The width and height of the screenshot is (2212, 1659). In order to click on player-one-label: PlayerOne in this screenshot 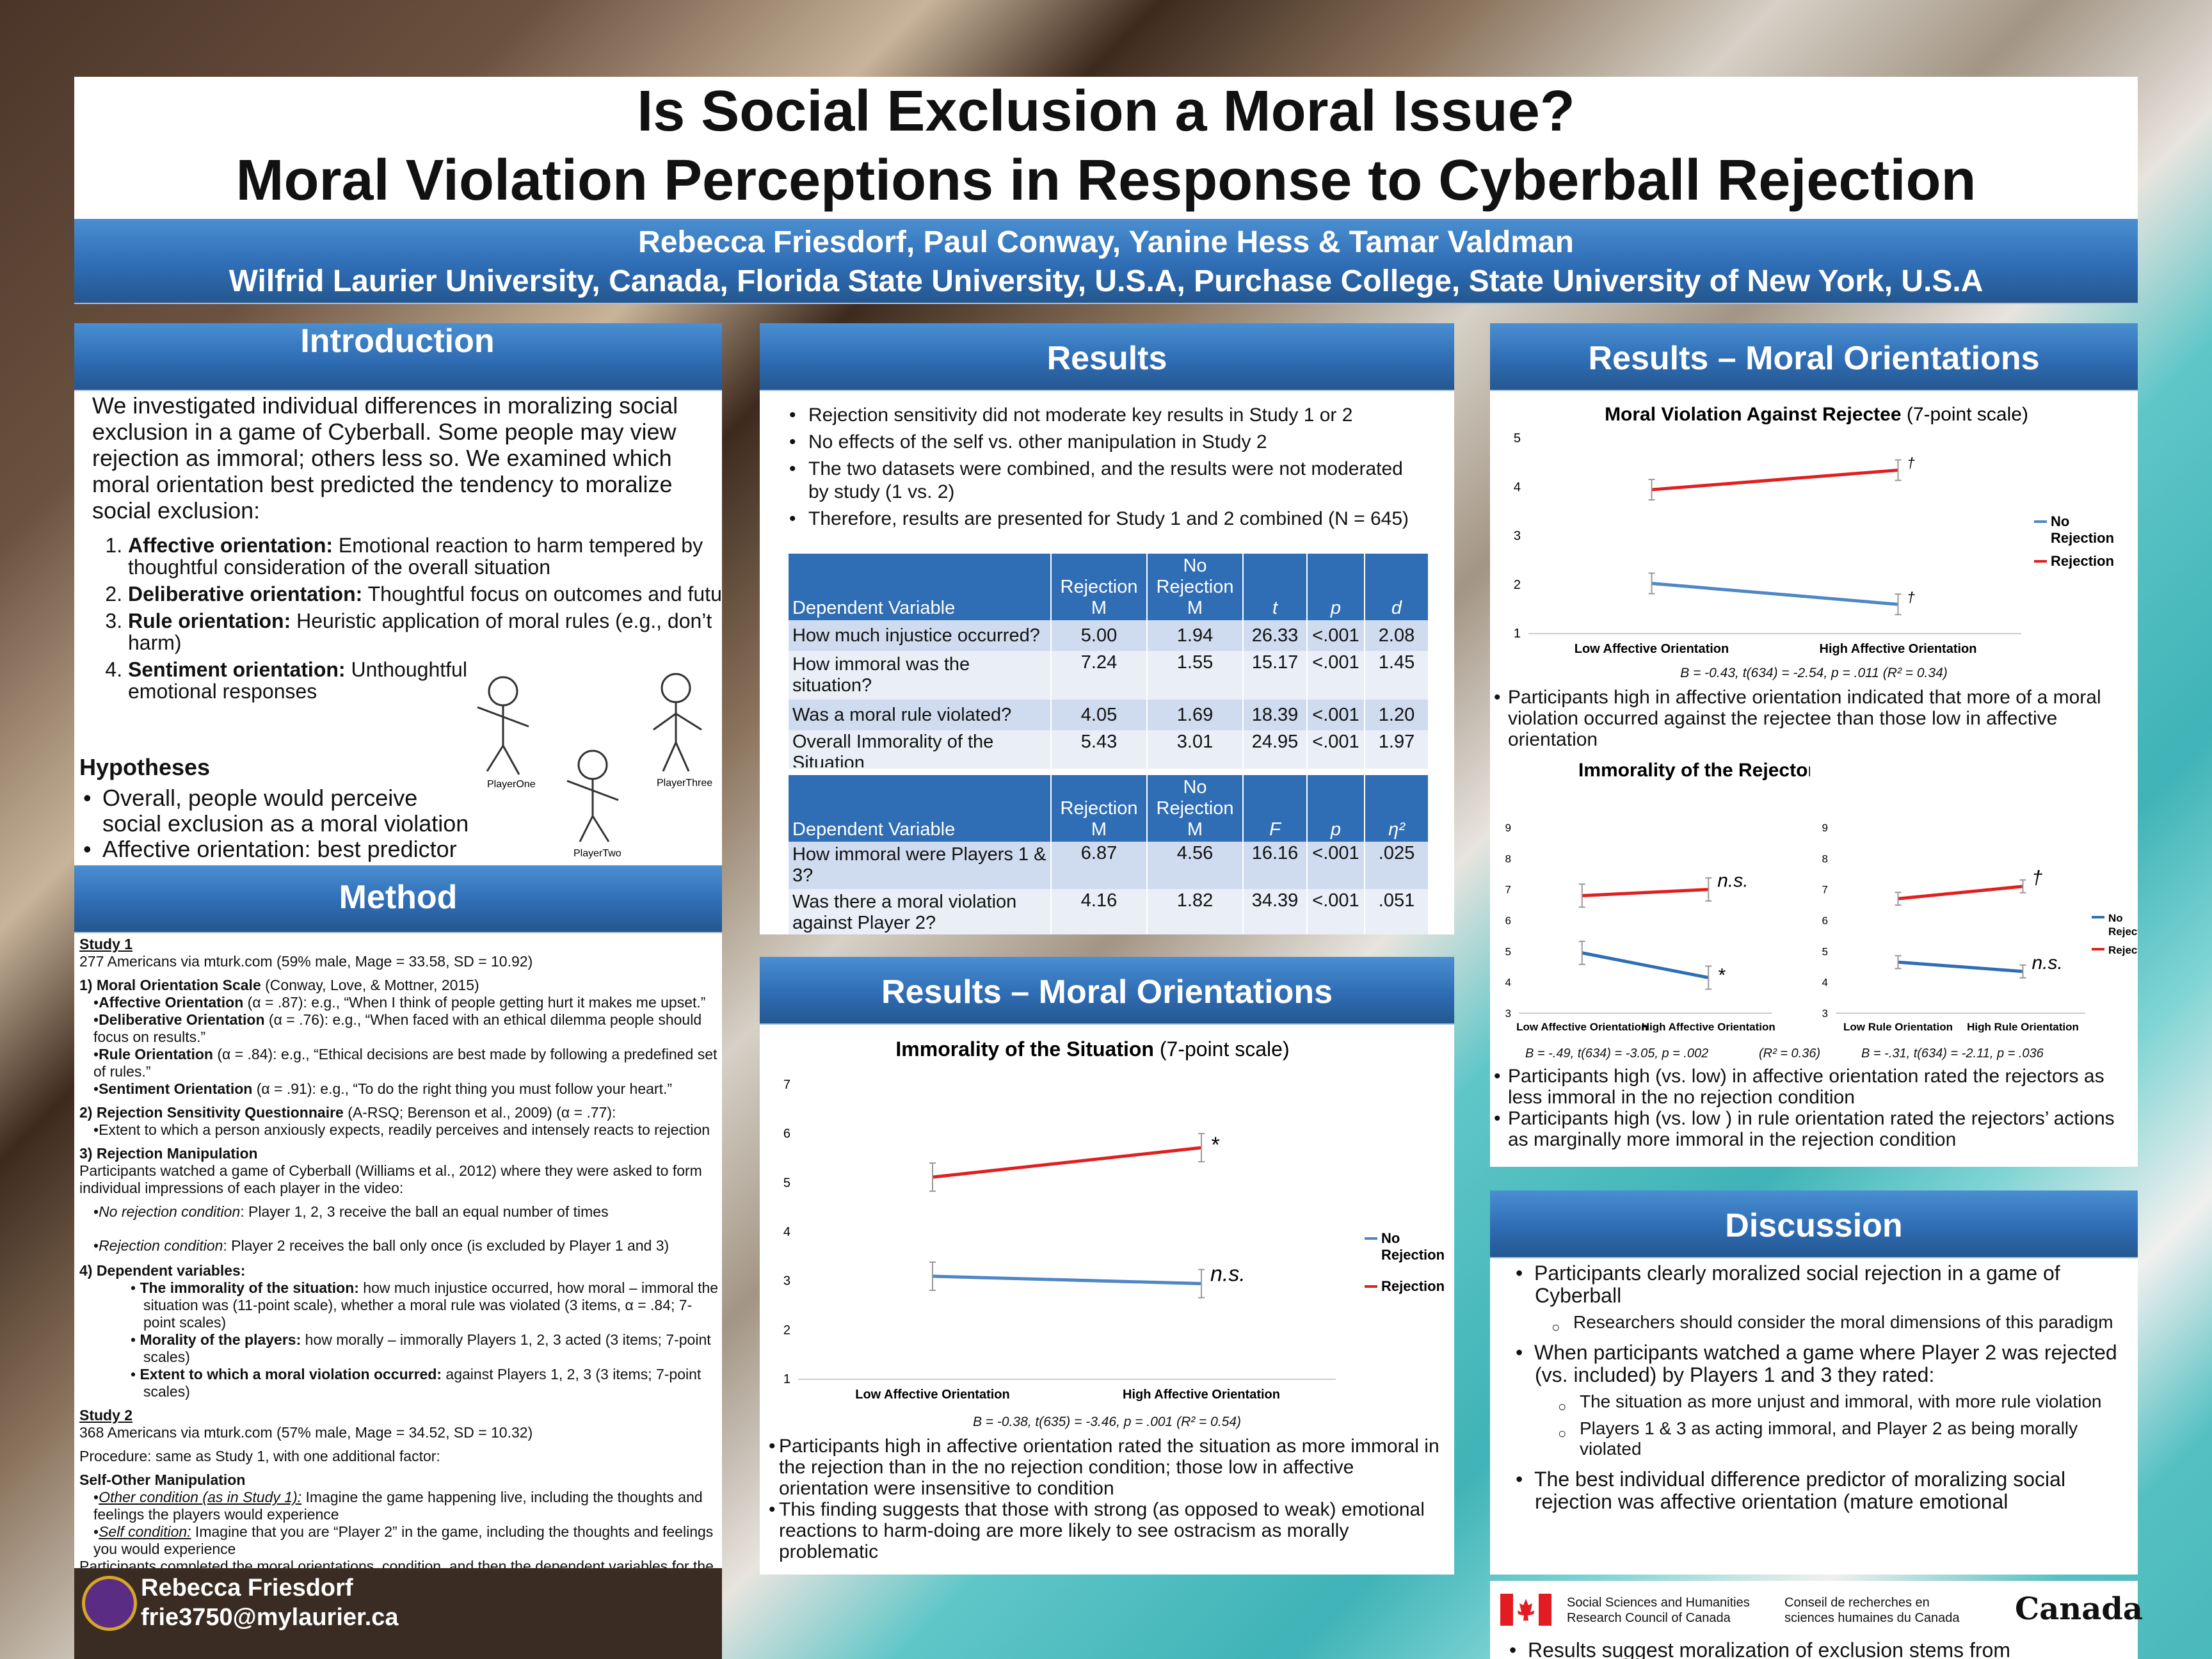, I will do `click(511, 784)`.